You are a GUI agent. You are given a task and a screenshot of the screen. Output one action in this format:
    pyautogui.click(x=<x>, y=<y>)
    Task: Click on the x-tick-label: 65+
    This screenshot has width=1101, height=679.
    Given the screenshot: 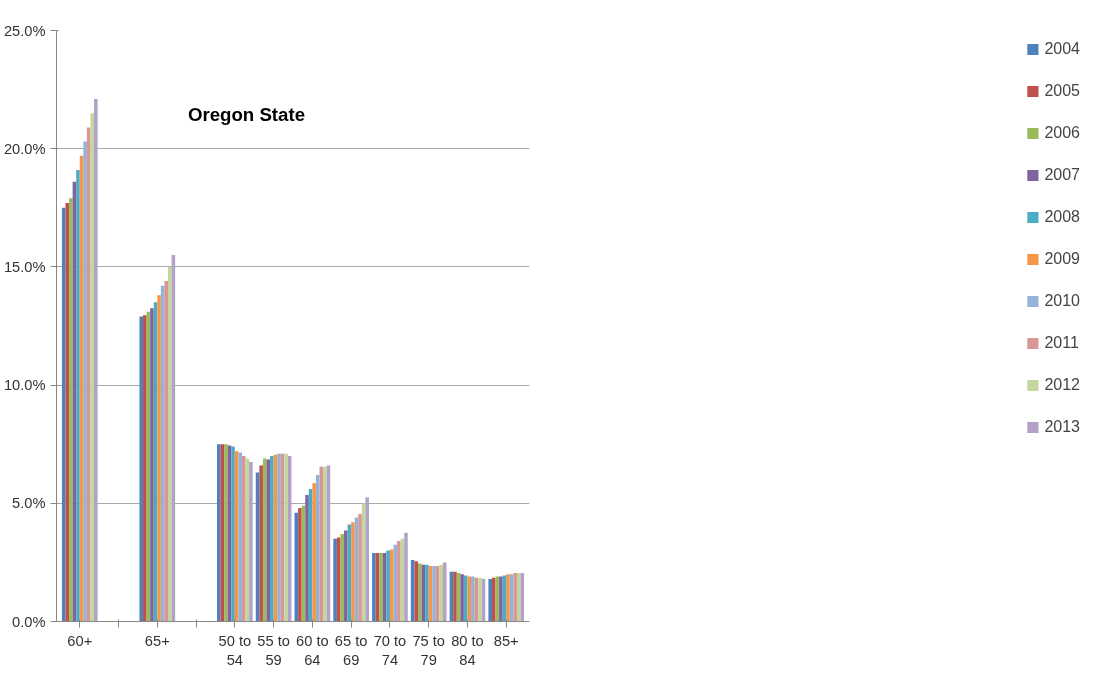 What is the action you would take?
    pyautogui.click(x=157, y=640)
    